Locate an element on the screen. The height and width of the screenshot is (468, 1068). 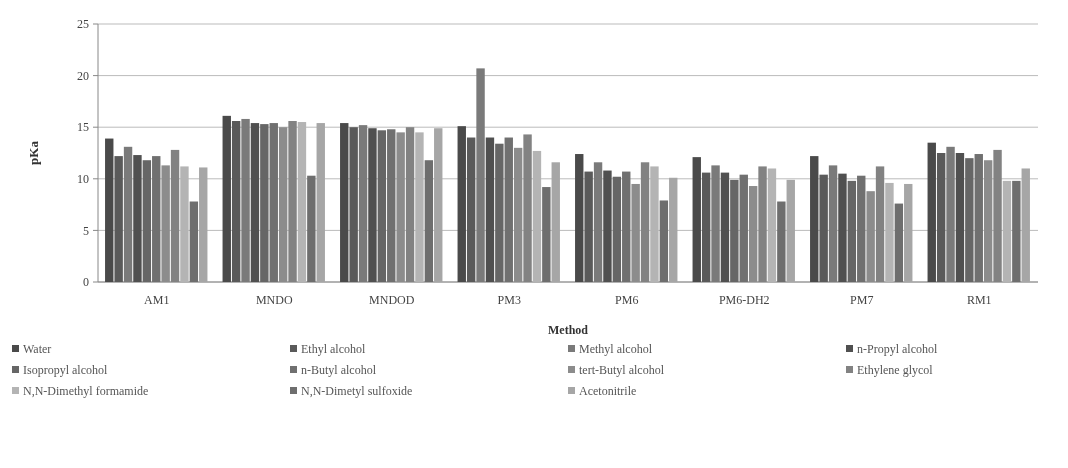
legend-label: Ethyl alcohol is located at coordinates (333, 349).